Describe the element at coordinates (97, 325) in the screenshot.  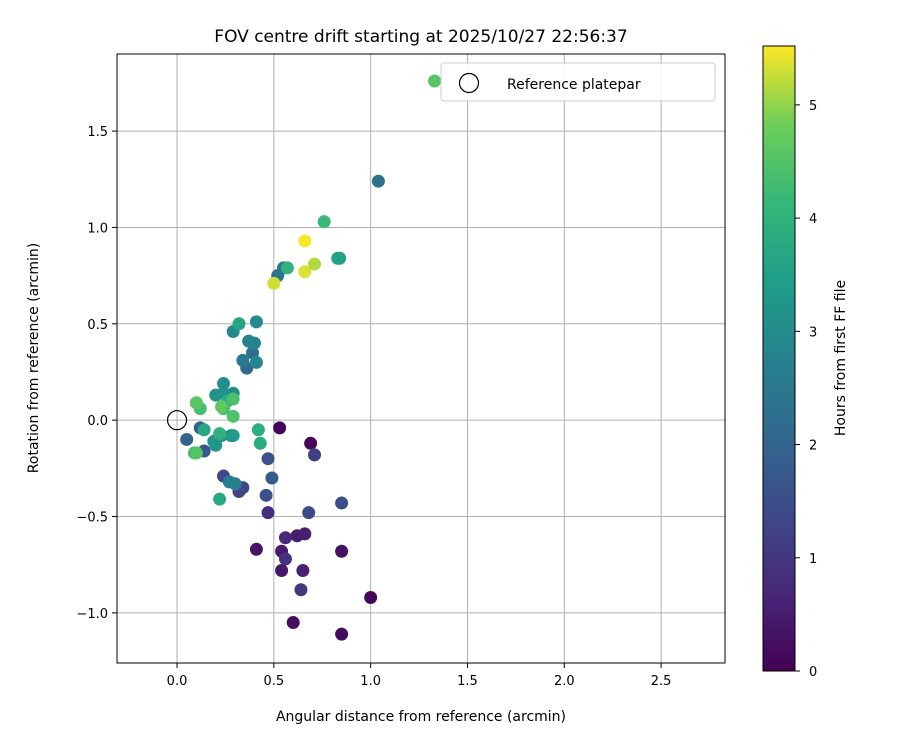
I see `y-tick-label: 0.5` at that location.